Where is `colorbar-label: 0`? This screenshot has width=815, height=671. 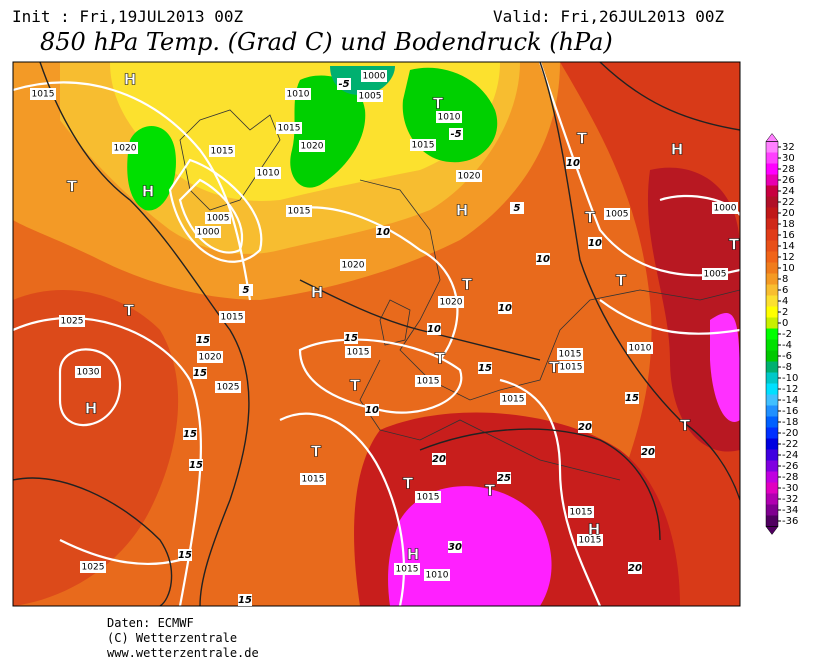 colorbar-label: 0 is located at coordinates (785, 323).